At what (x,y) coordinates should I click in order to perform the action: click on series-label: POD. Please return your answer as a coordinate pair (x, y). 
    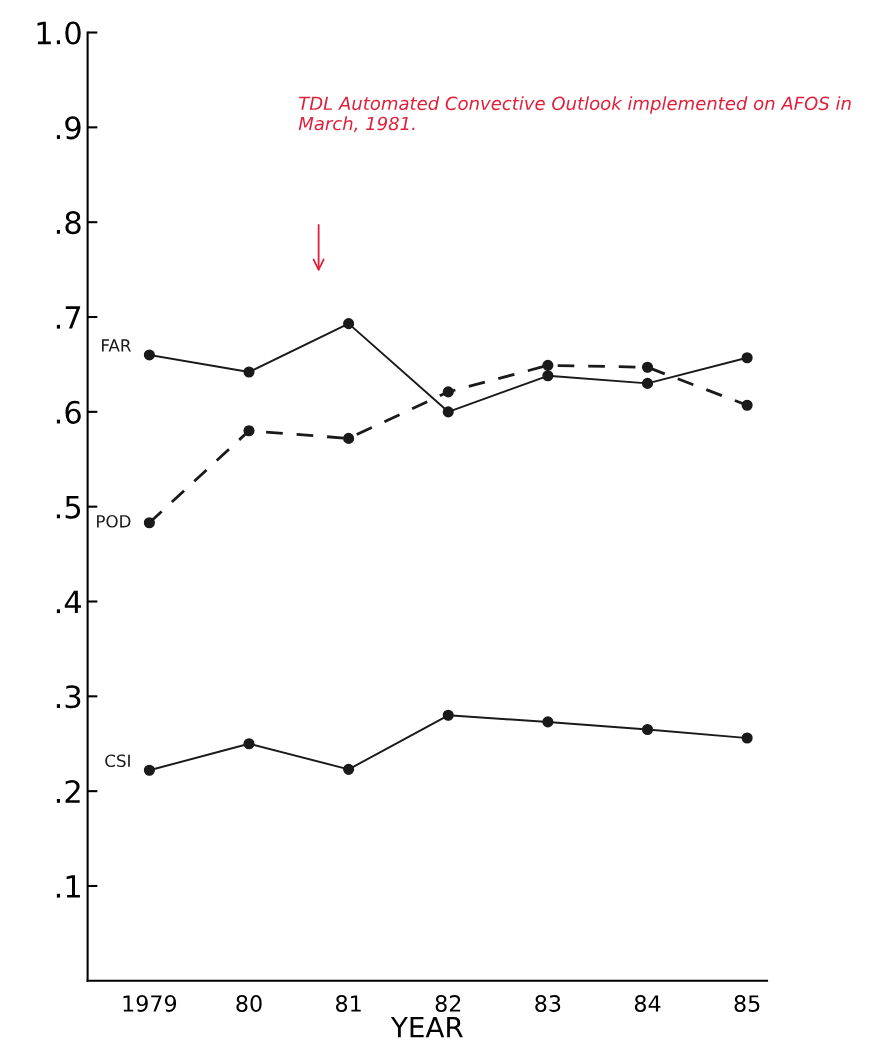
    Looking at the image, I should click on (114, 521).